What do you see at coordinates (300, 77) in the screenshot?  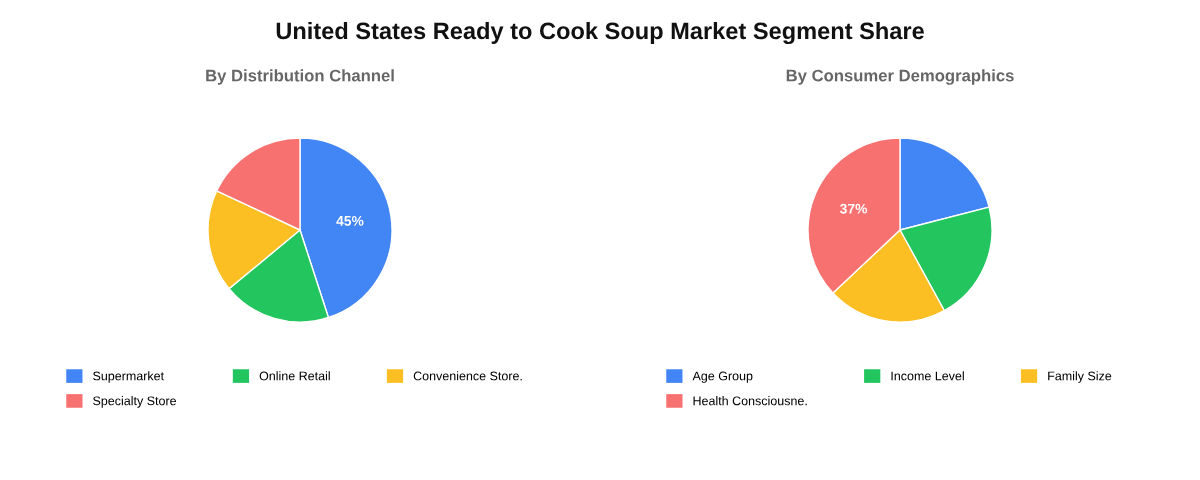 I see `chart-subtitle: By Distribution Channel` at bounding box center [300, 77].